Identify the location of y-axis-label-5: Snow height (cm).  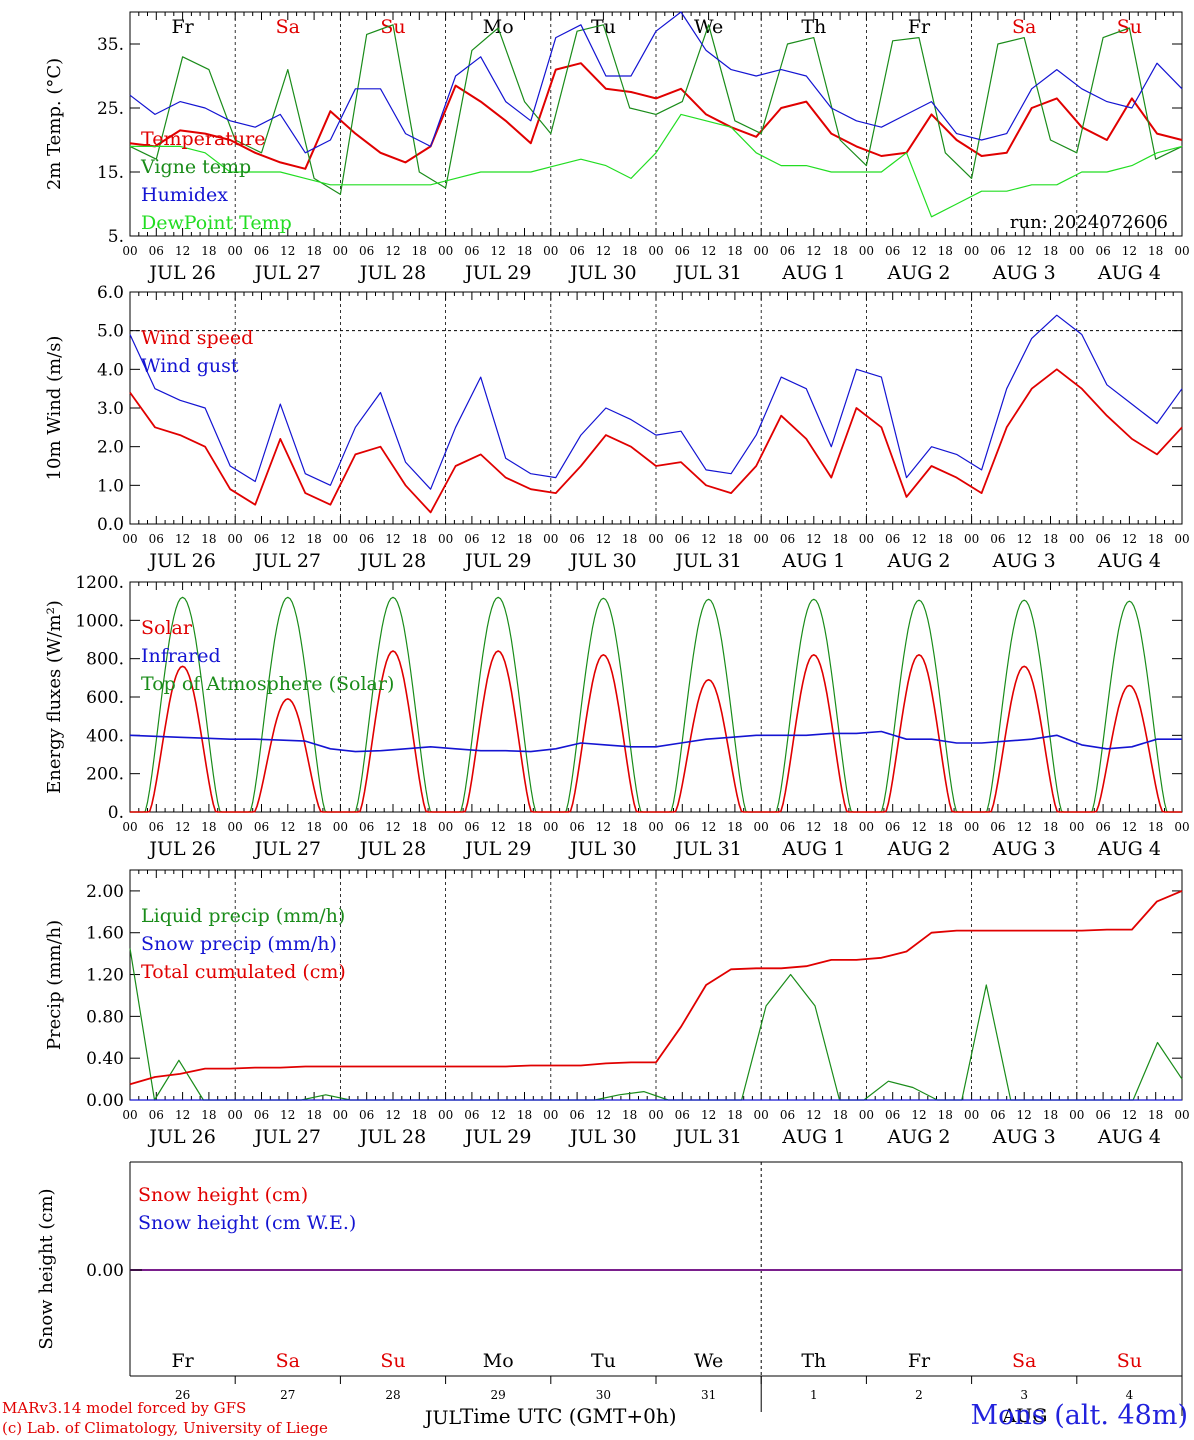
(46, 1268).